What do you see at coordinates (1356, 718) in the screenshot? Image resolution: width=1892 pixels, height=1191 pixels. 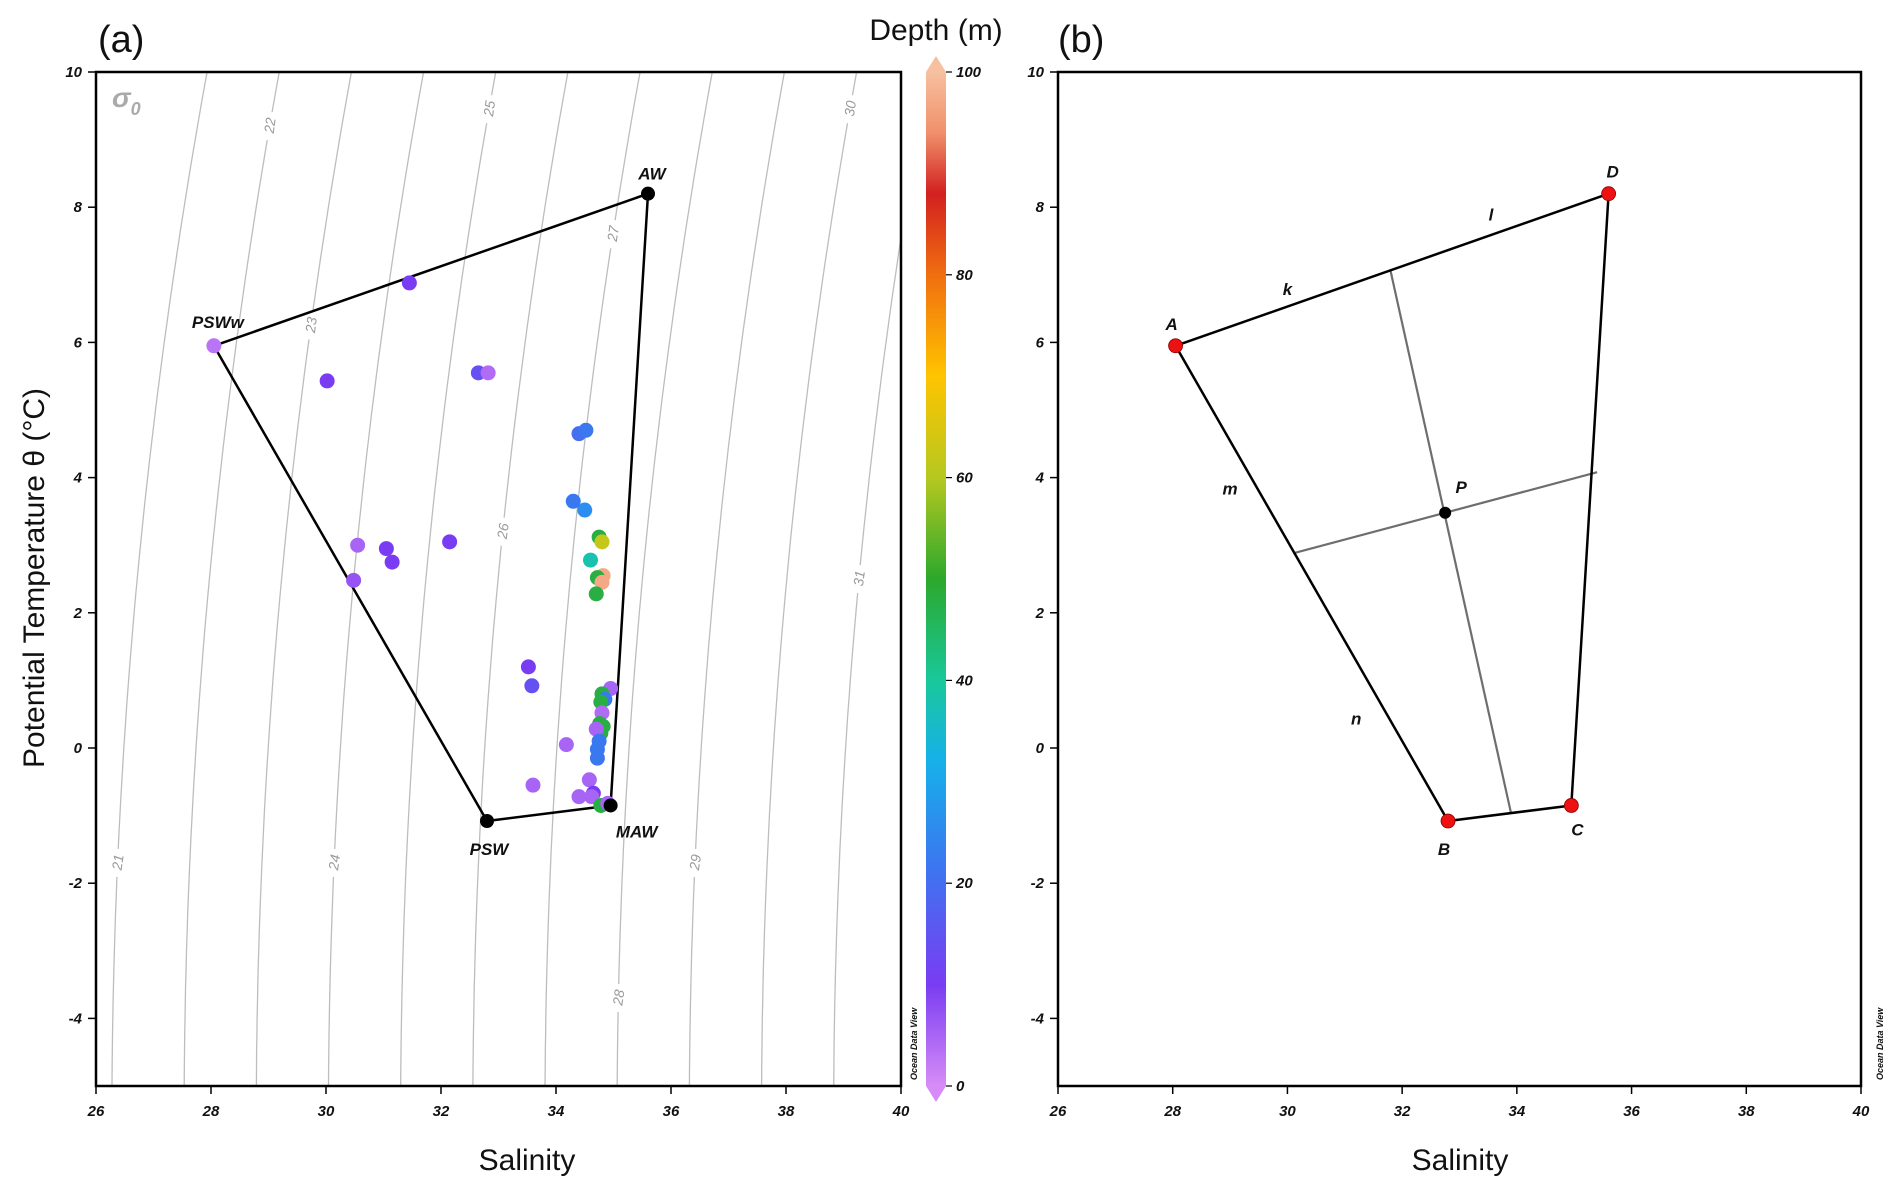 I see `segment-label-n: n` at bounding box center [1356, 718].